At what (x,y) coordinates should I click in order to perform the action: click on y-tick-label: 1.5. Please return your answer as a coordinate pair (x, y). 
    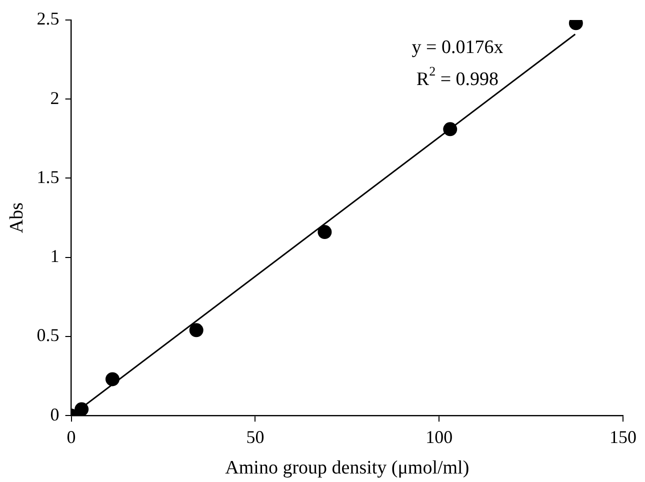
    Looking at the image, I should click on (48, 176).